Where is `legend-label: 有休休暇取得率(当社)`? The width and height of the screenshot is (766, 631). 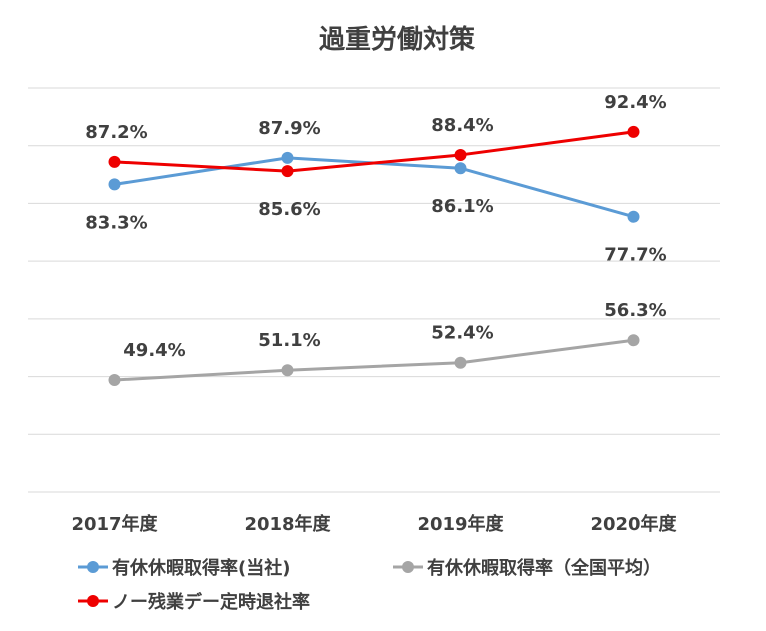
legend-label: 有休休暇取得率(当社) is located at coordinates (201, 568).